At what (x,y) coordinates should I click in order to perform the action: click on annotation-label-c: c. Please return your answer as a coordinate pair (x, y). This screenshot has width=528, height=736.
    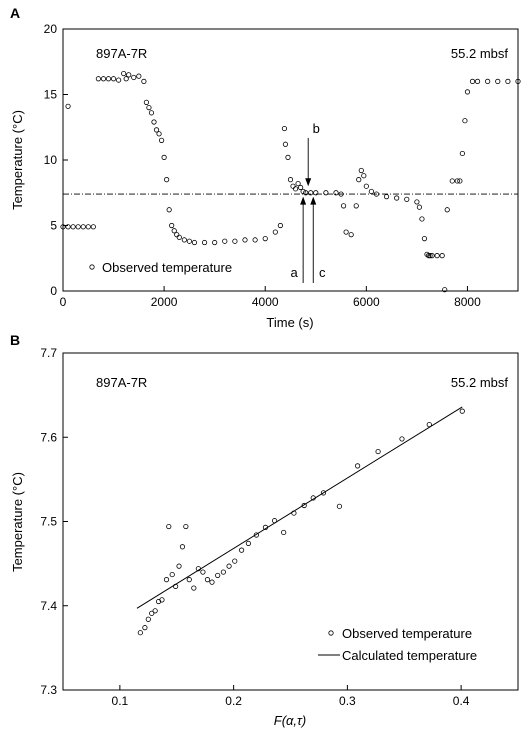
    Looking at the image, I should click on (322, 272).